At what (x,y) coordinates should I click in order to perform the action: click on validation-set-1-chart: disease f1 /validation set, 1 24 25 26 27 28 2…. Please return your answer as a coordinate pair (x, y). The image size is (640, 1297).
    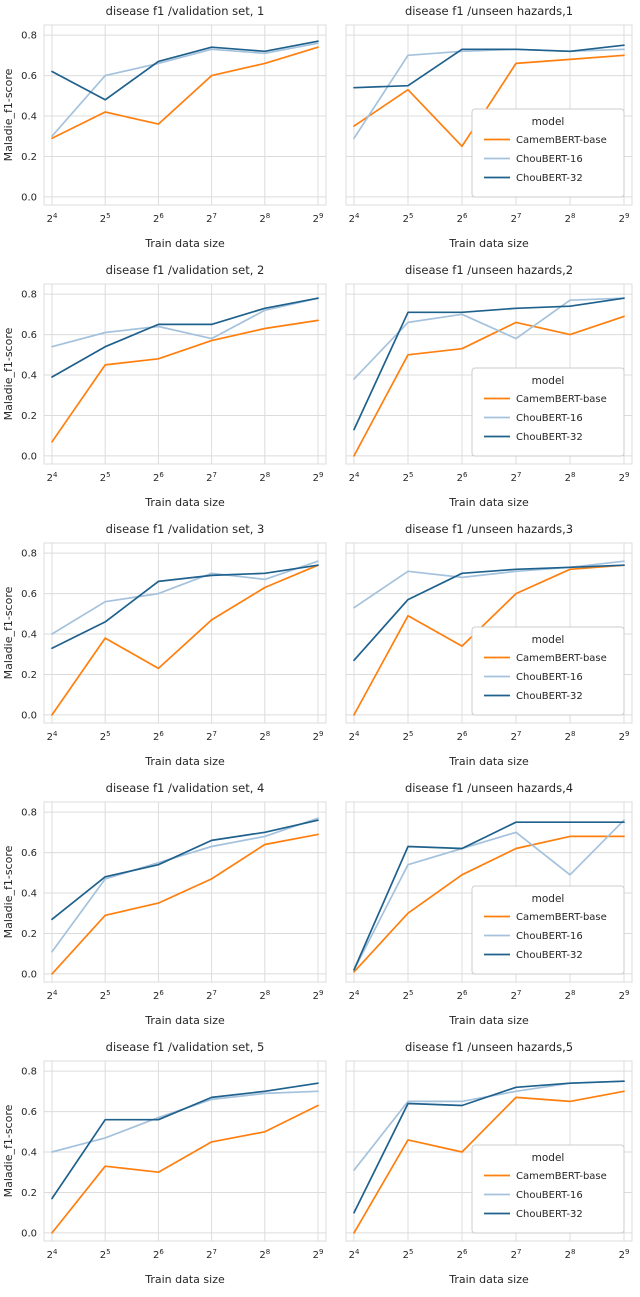
    Looking at the image, I should click on (164, 127).